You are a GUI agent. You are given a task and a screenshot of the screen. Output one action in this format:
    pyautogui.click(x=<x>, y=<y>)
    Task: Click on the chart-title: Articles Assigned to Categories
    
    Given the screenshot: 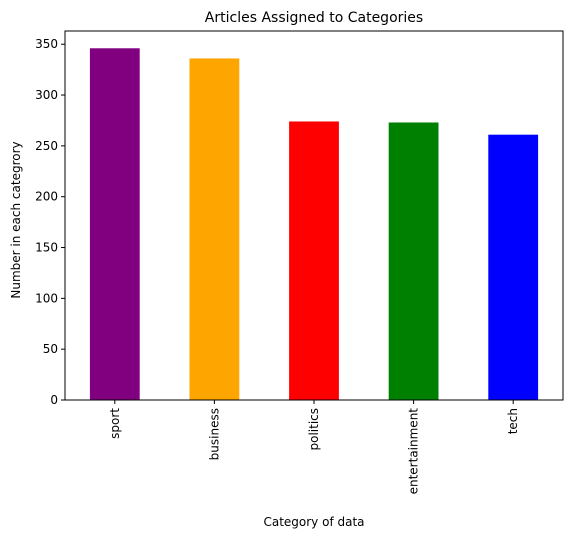 What is the action you would take?
    pyautogui.click(x=314, y=18)
    